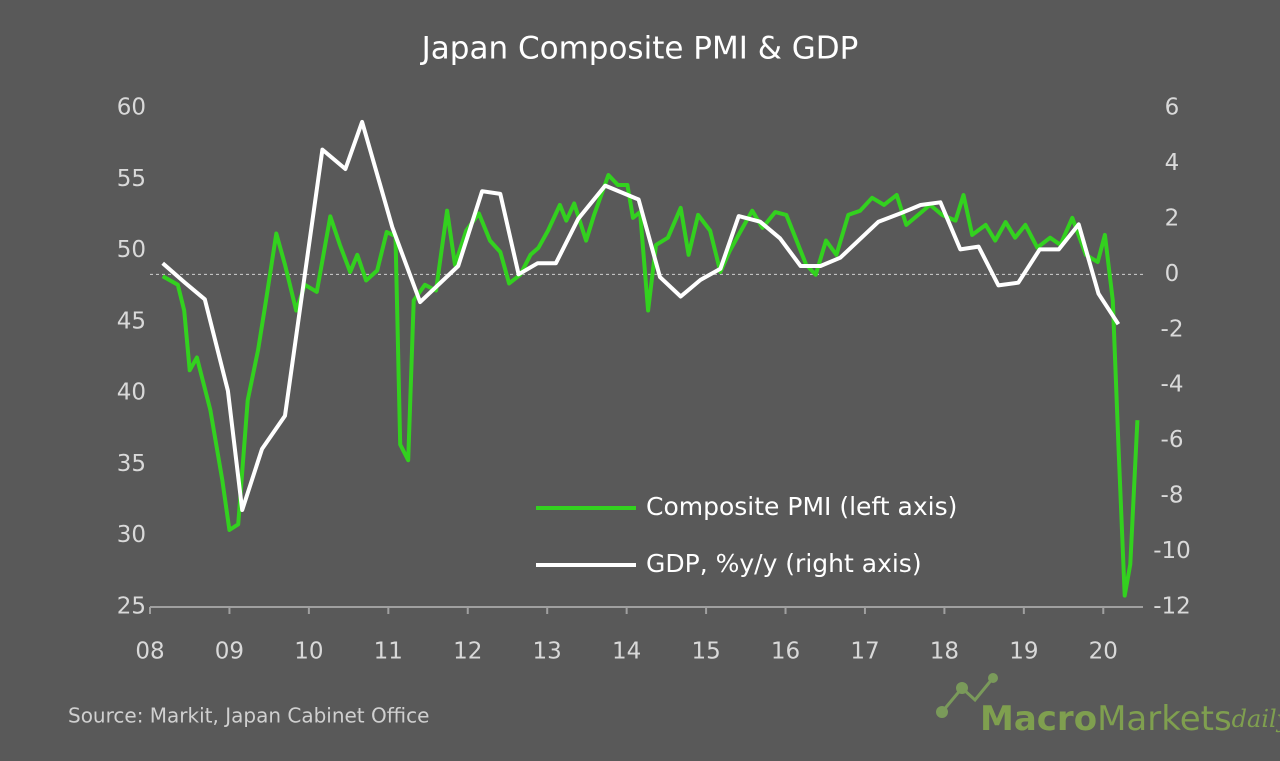  Describe the element at coordinates (131, 250) in the screenshot. I see `y-tick-label: 50` at that location.